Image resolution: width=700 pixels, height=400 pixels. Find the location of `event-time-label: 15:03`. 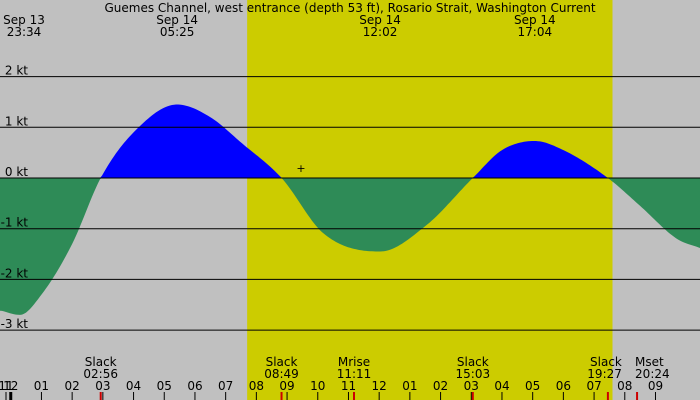

event-time-label: 15:03 is located at coordinates (473, 374).